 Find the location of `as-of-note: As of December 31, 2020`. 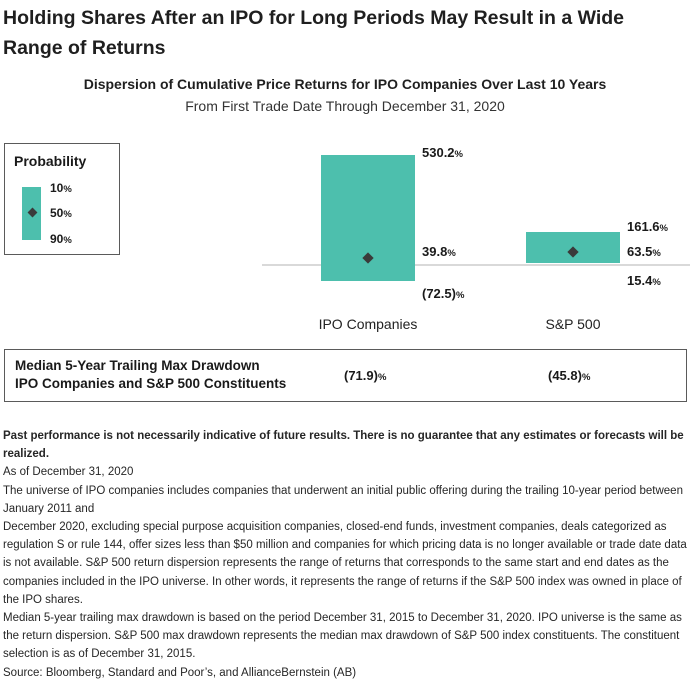

as-of-note: As of December 31, 2020 is located at coordinates (68, 472).